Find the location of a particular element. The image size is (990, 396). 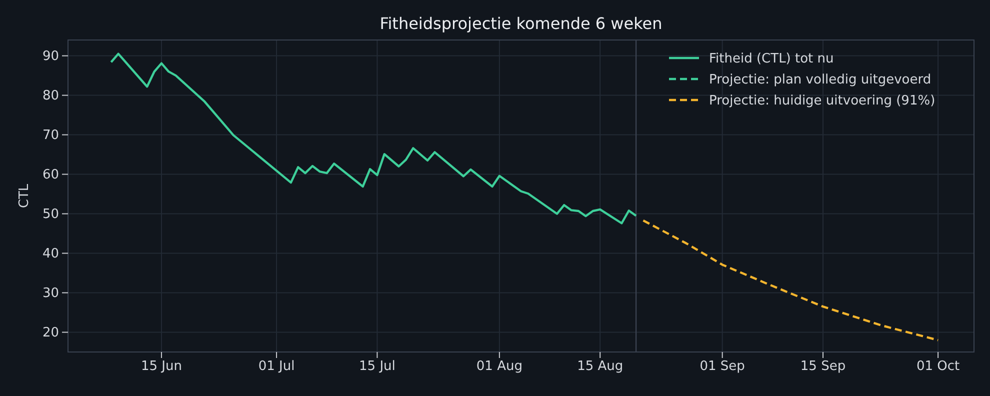

y-tick-label: 30 is located at coordinates (50, 293).